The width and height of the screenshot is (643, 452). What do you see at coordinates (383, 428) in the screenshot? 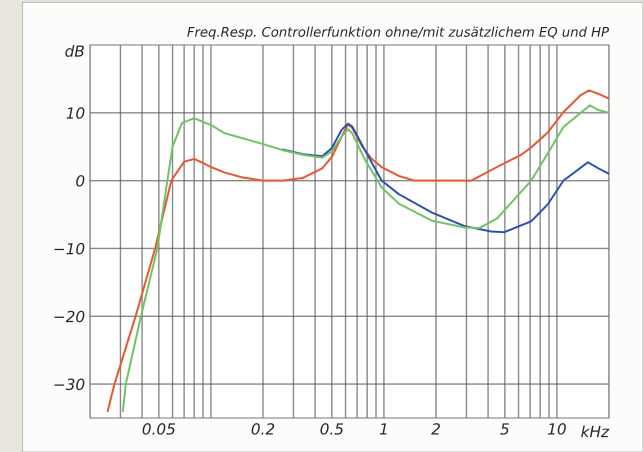
I see `x-tick-label: 1` at bounding box center [383, 428].